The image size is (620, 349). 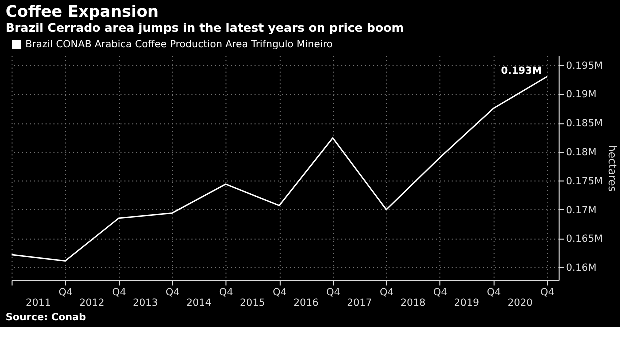 I want to click on text: 2020, so click(x=520, y=303).